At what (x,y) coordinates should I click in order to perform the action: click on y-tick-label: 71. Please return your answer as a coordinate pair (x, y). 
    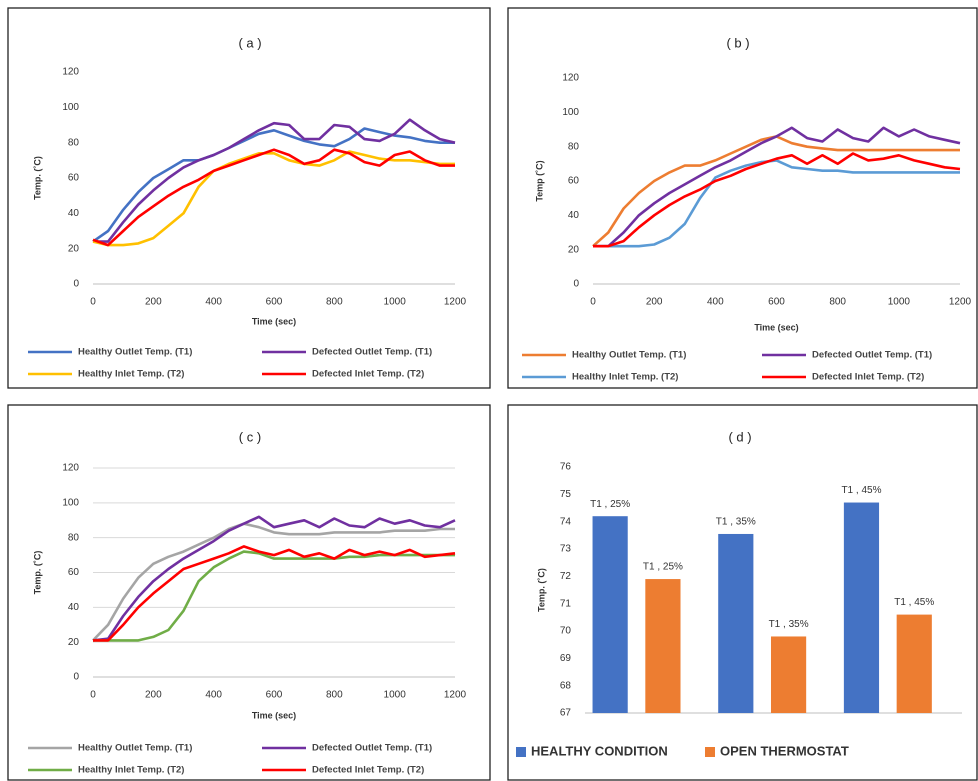
    Looking at the image, I should click on (566, 603).